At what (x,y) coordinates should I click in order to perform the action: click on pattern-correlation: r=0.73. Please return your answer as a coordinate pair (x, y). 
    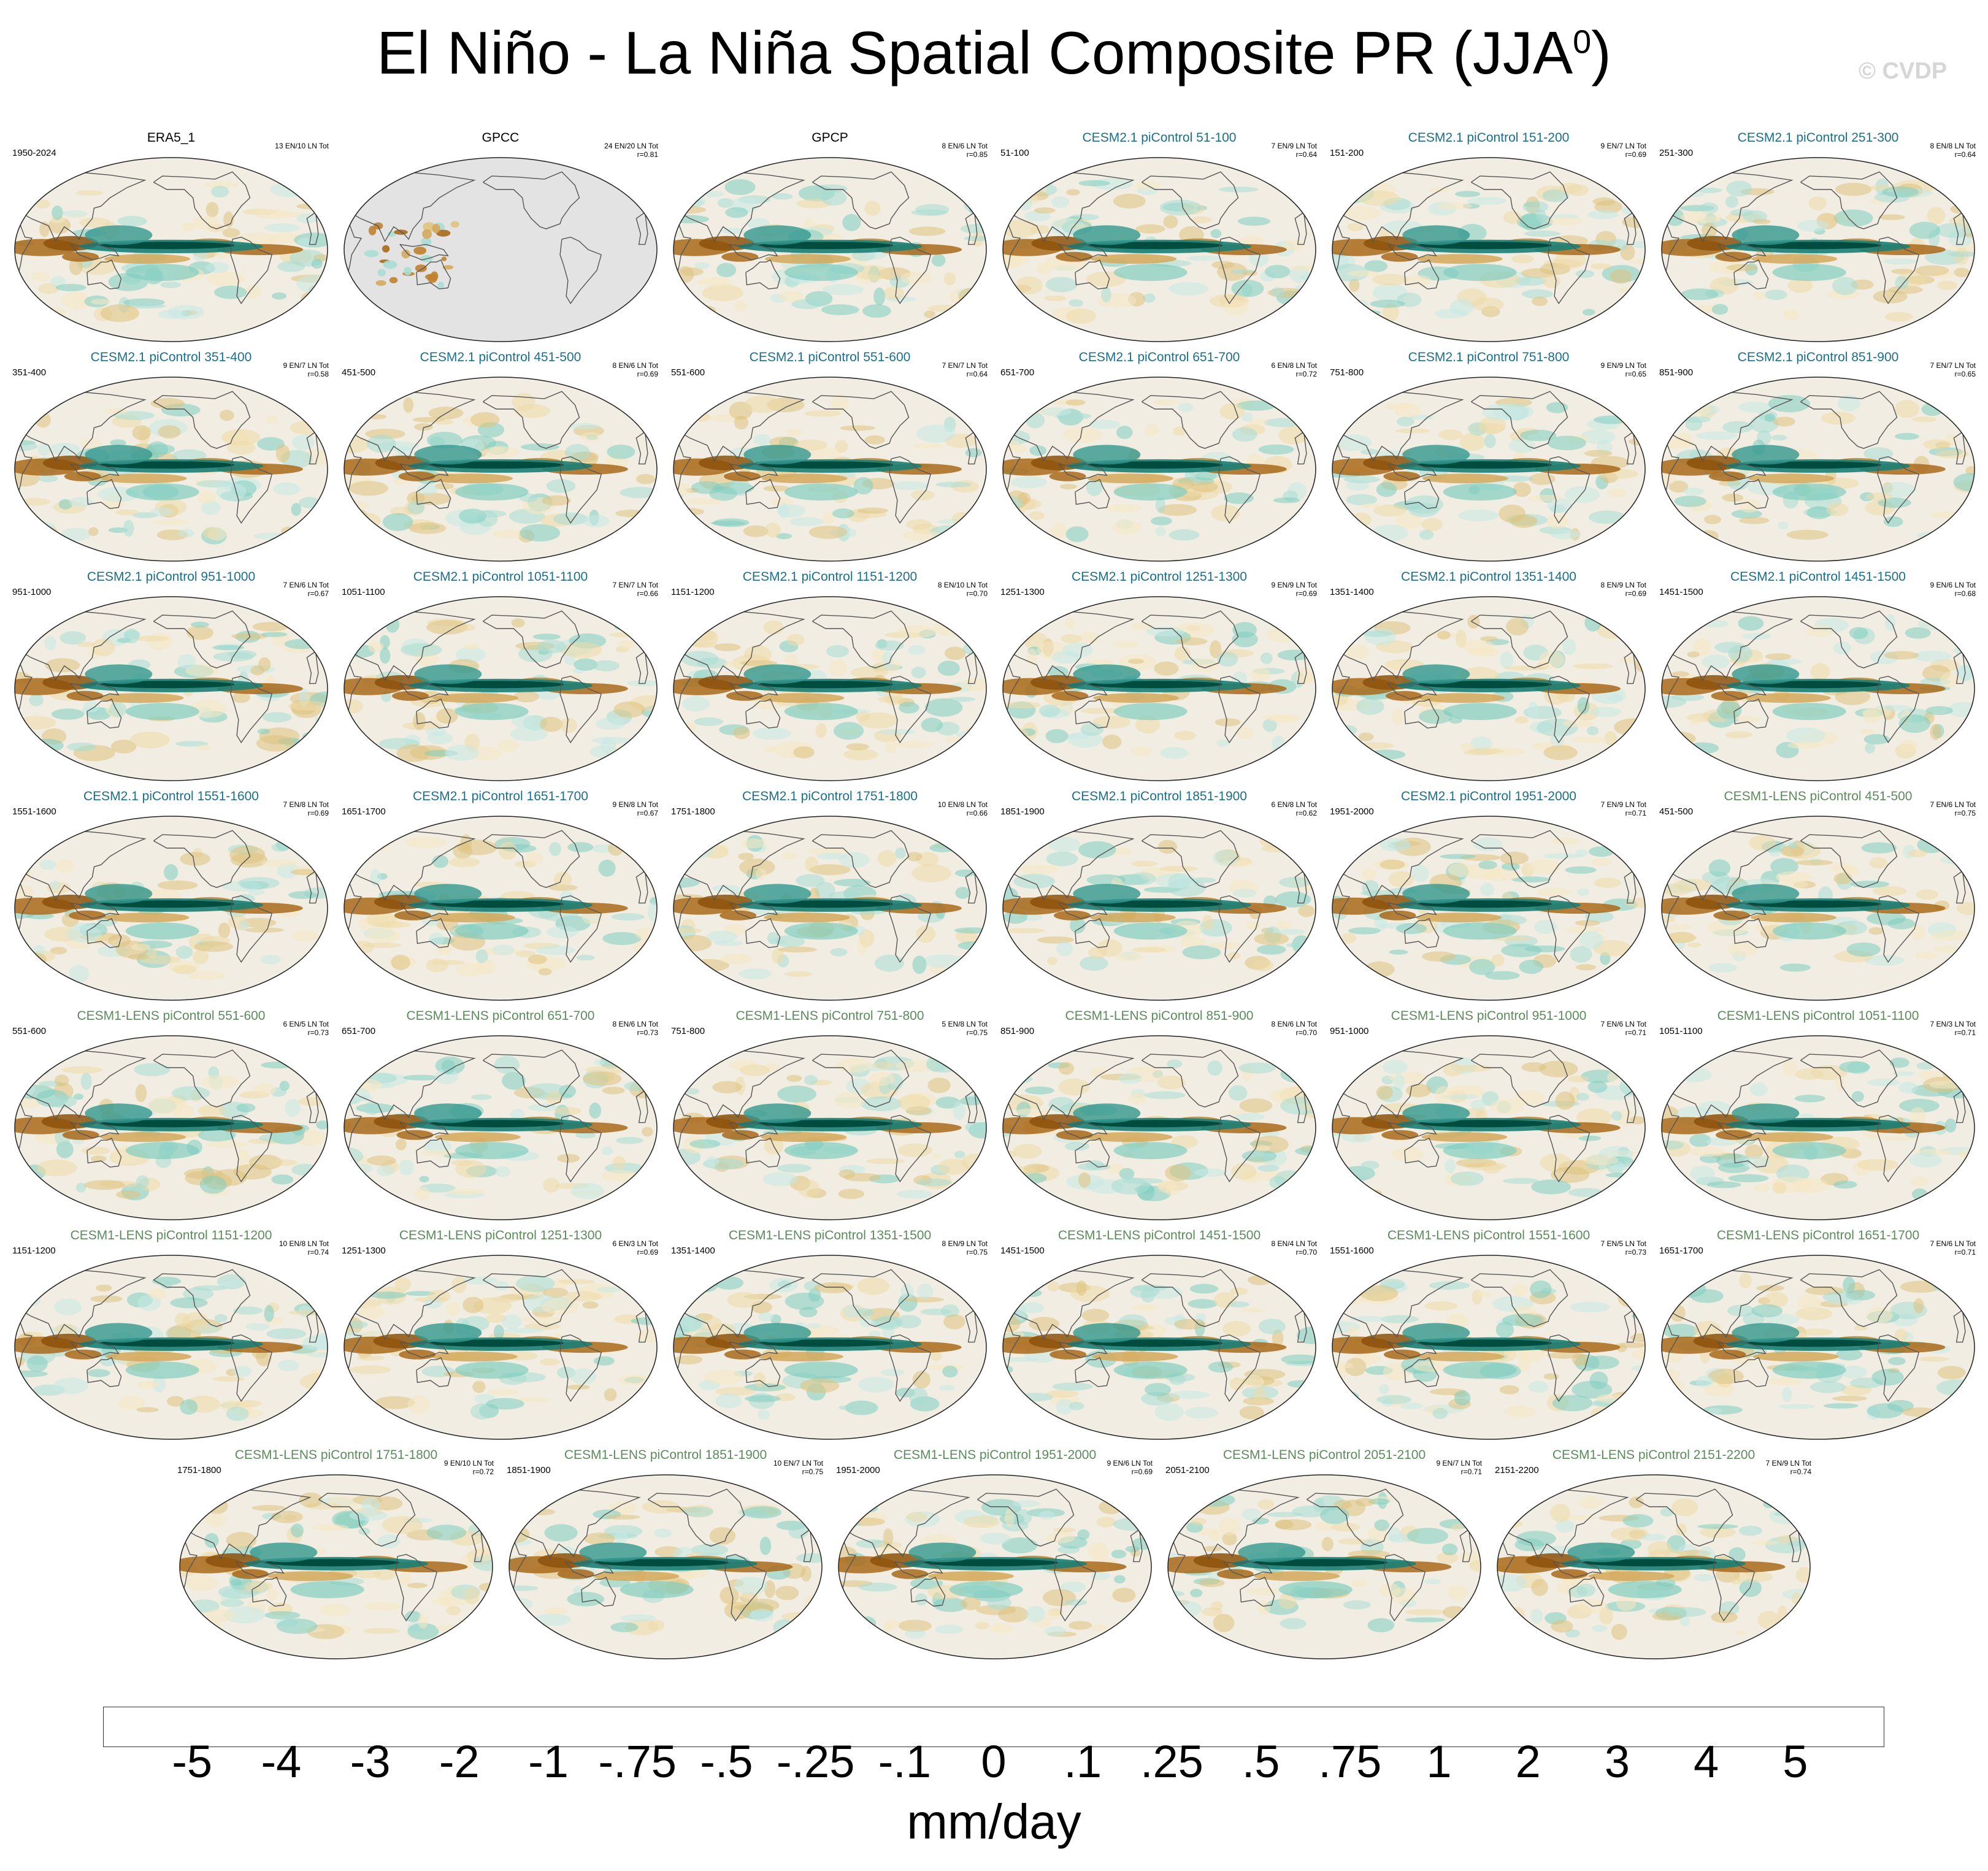
    Looking at the image, I should click on (318, 1033).